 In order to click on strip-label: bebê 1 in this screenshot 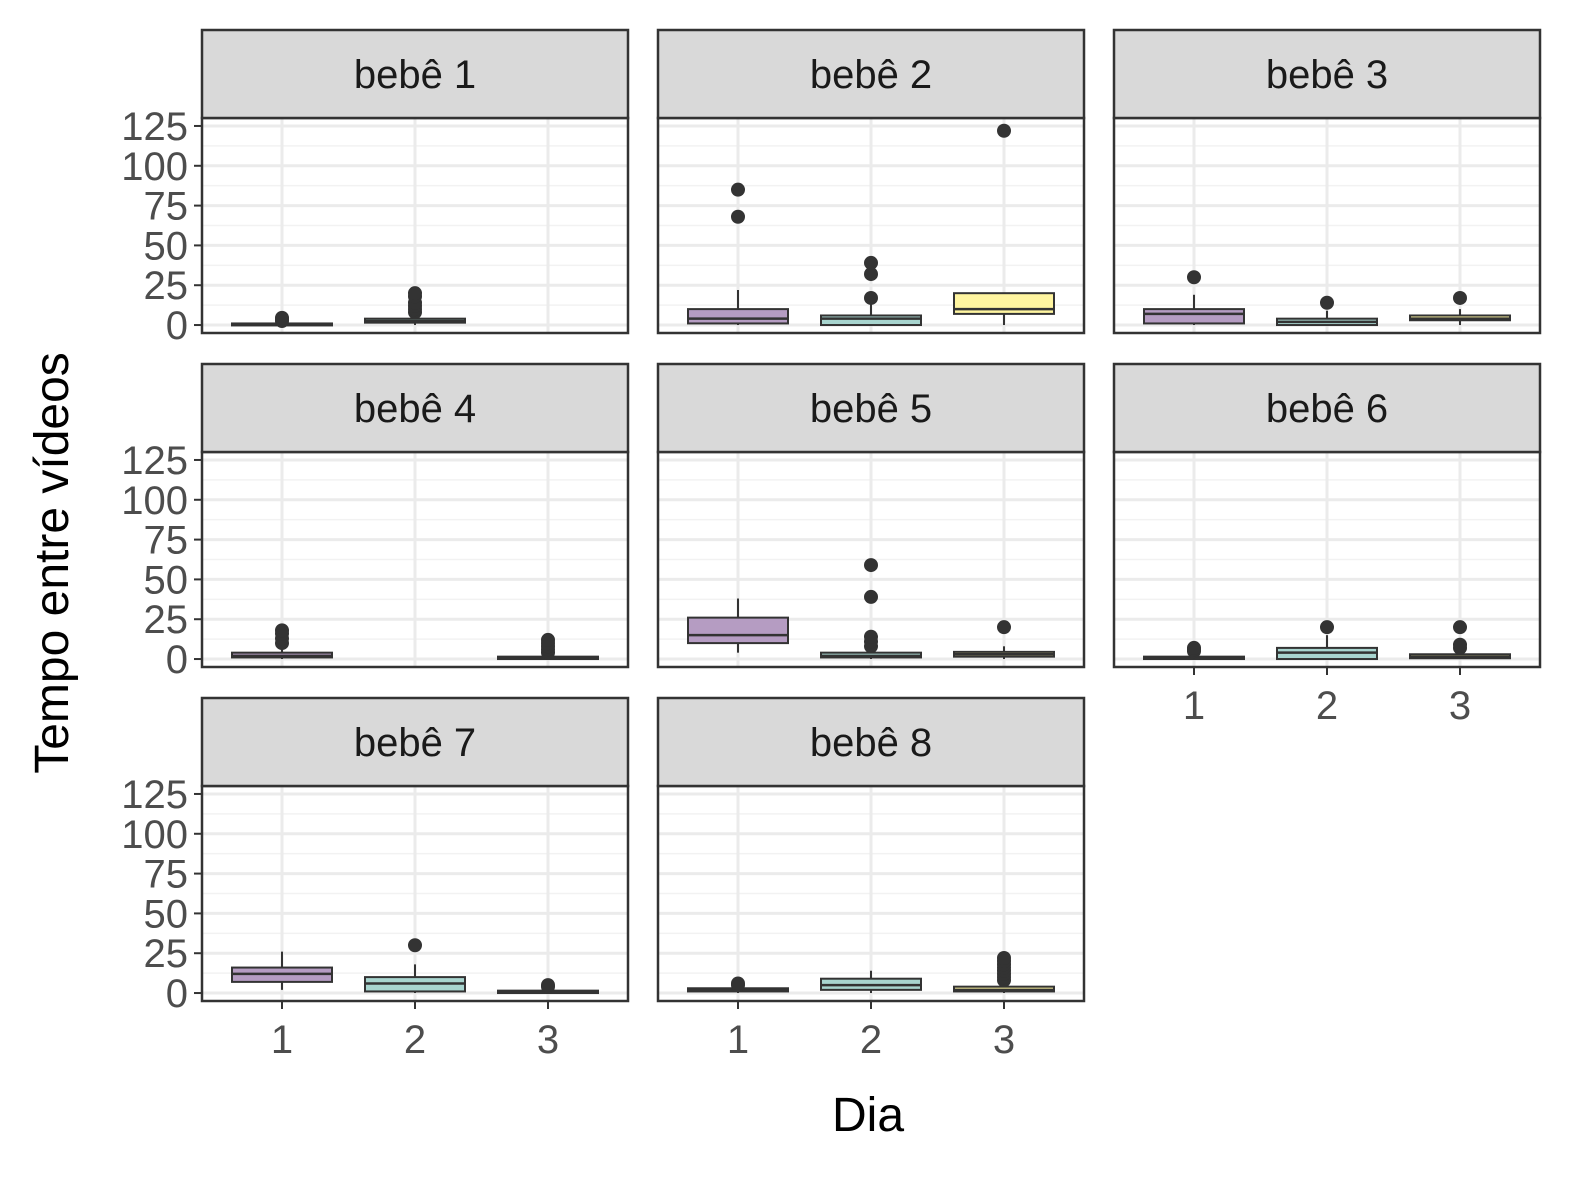, I will do `click(415, 75)`.